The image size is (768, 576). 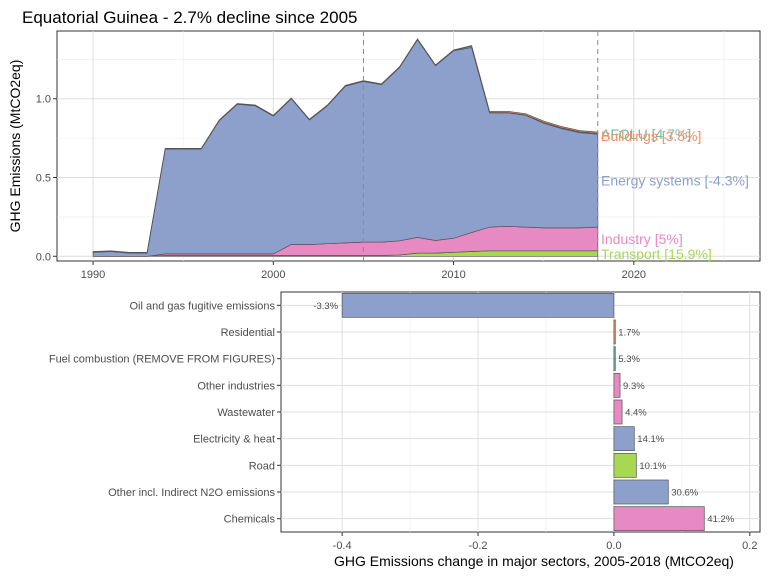 What do you see at coordinates (325, 306) in the screenshot?
I see `bar-value-label: -3.3%` at bounding box center [325, 306].